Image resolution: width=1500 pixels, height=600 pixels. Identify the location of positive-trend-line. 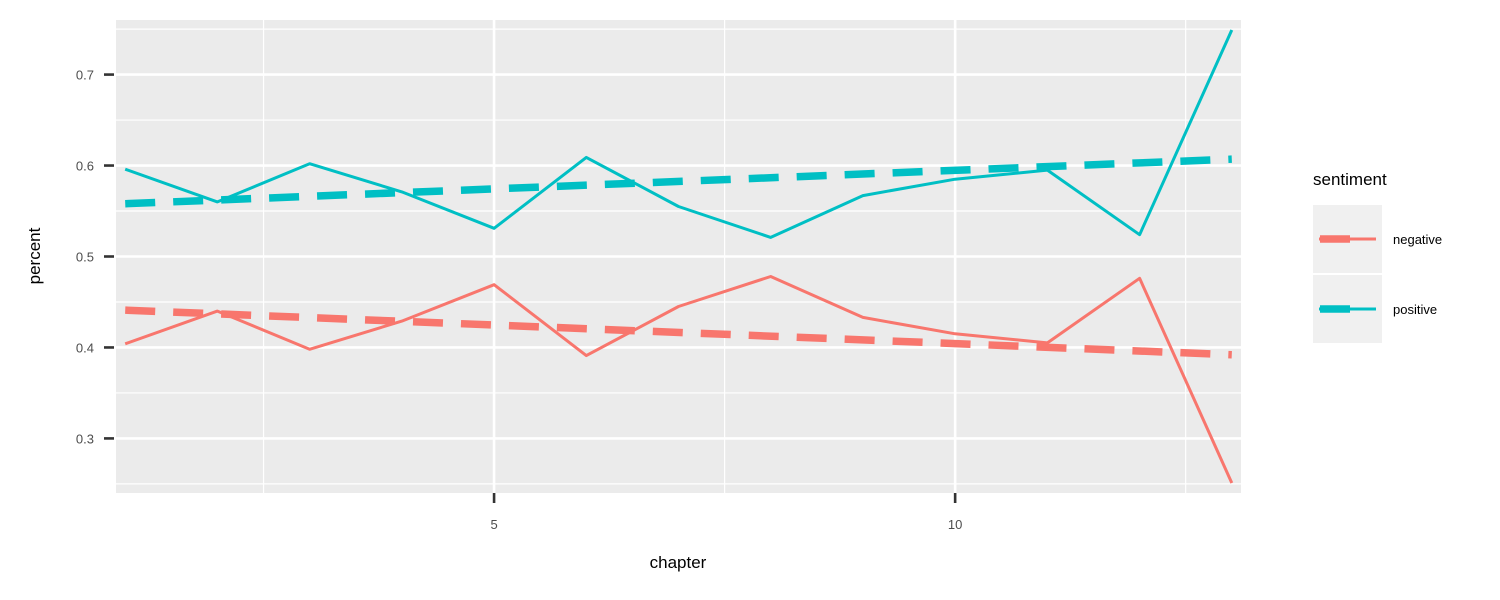
(678, 181).